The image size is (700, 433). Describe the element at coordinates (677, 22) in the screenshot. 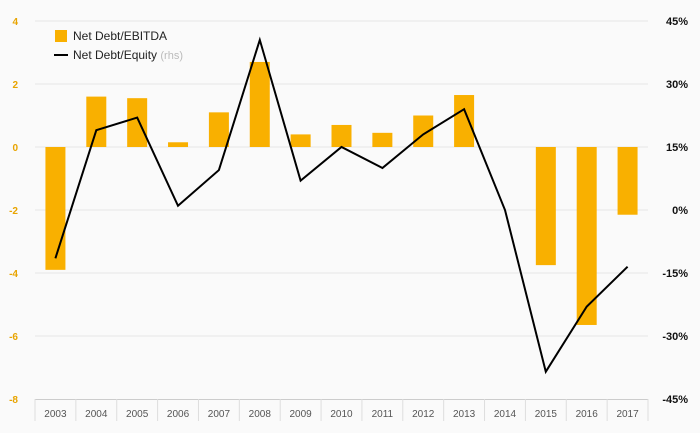

I see `y2-tick-label: 45%` at that location.